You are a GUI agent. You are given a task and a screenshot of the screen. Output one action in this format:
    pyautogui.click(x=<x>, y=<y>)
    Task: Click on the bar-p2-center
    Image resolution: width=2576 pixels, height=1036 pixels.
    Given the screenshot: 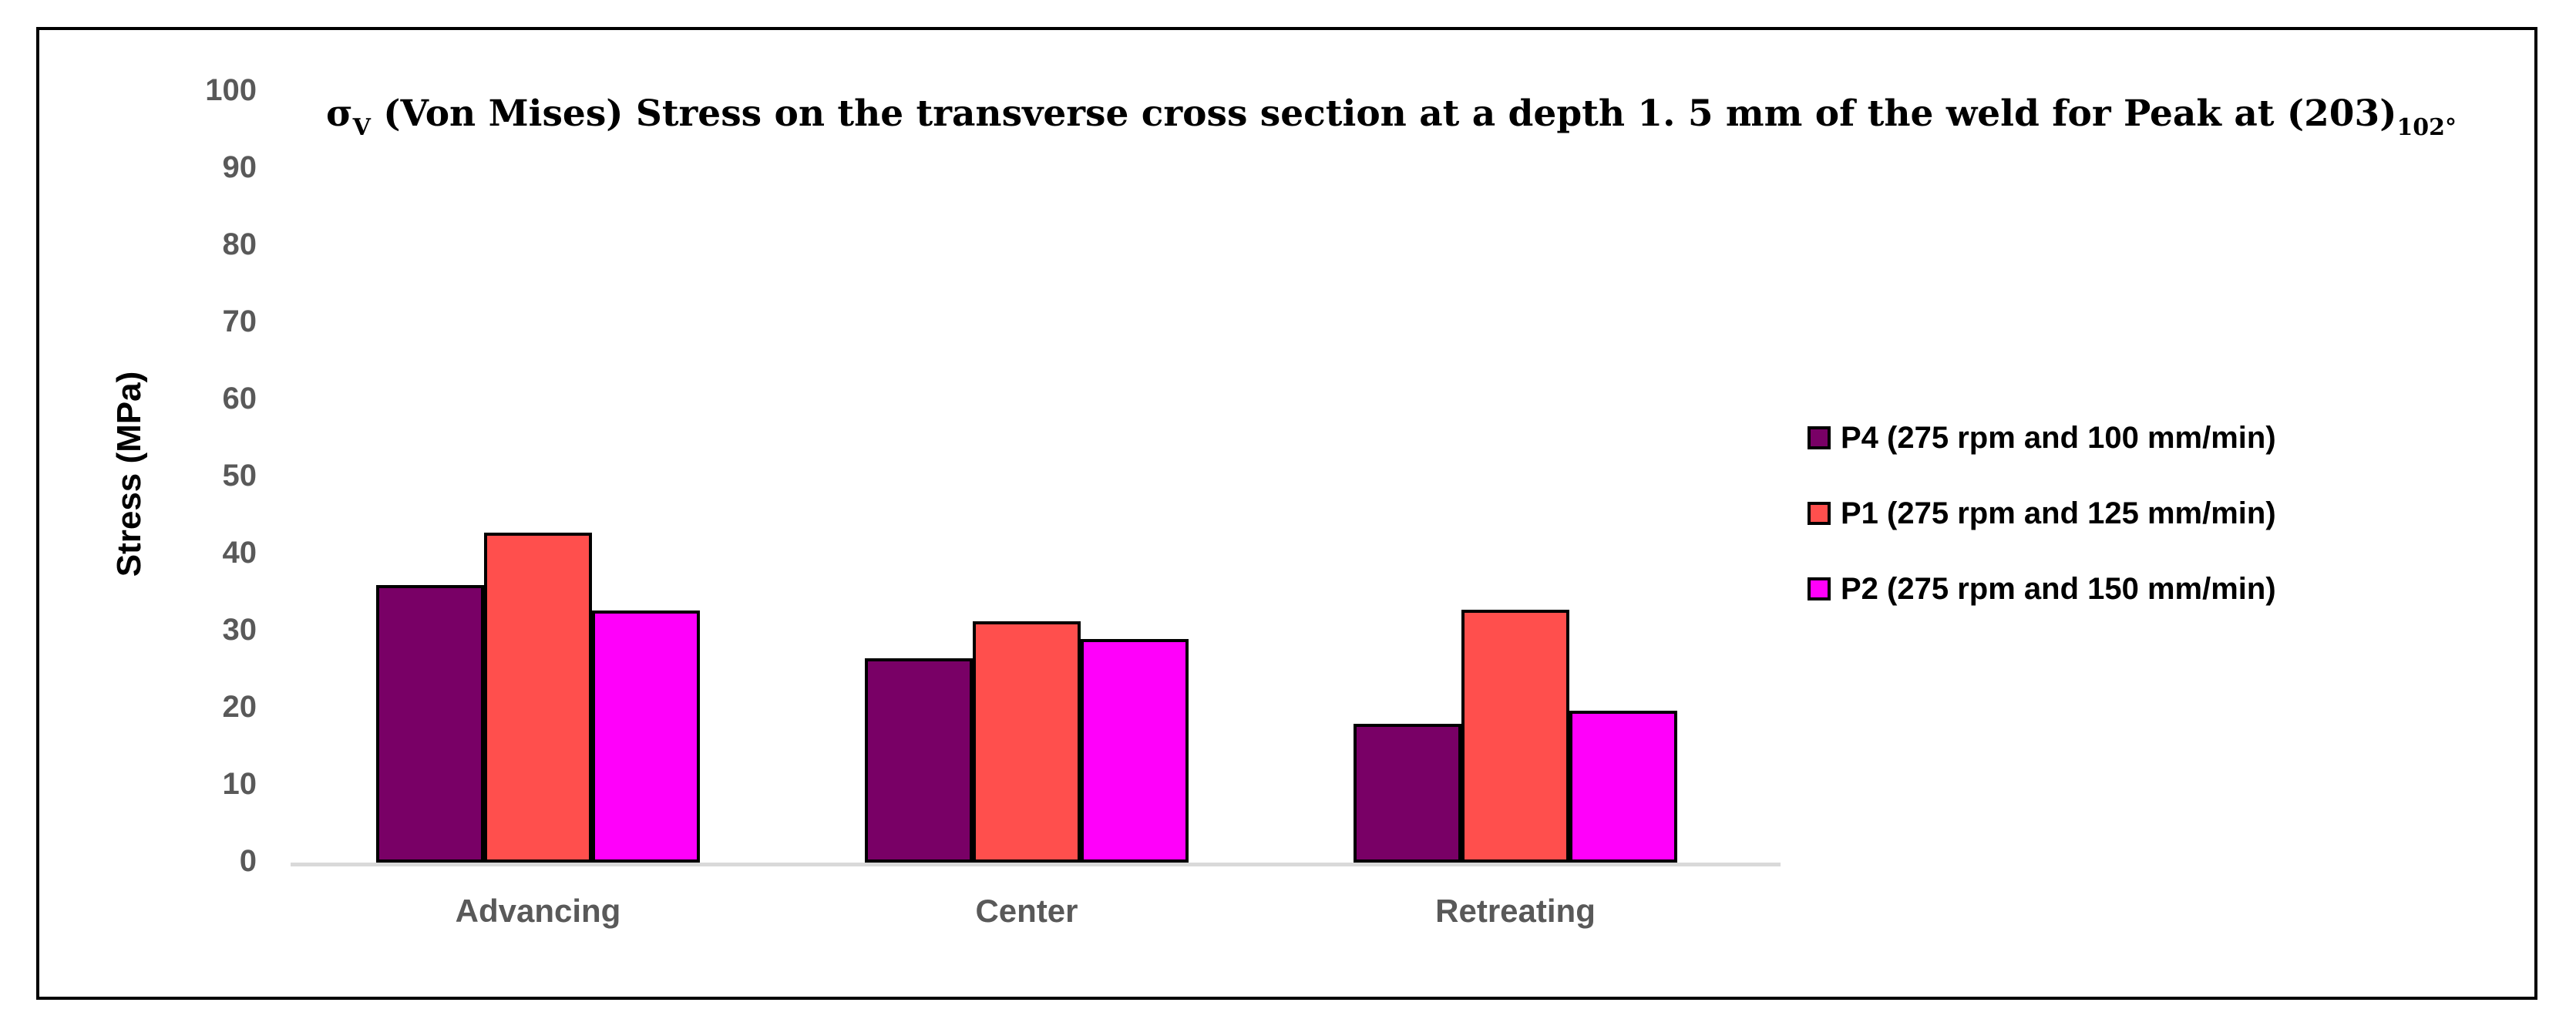 What is the action you would take?
    pyautogui.click(x=1135, y=751)
    